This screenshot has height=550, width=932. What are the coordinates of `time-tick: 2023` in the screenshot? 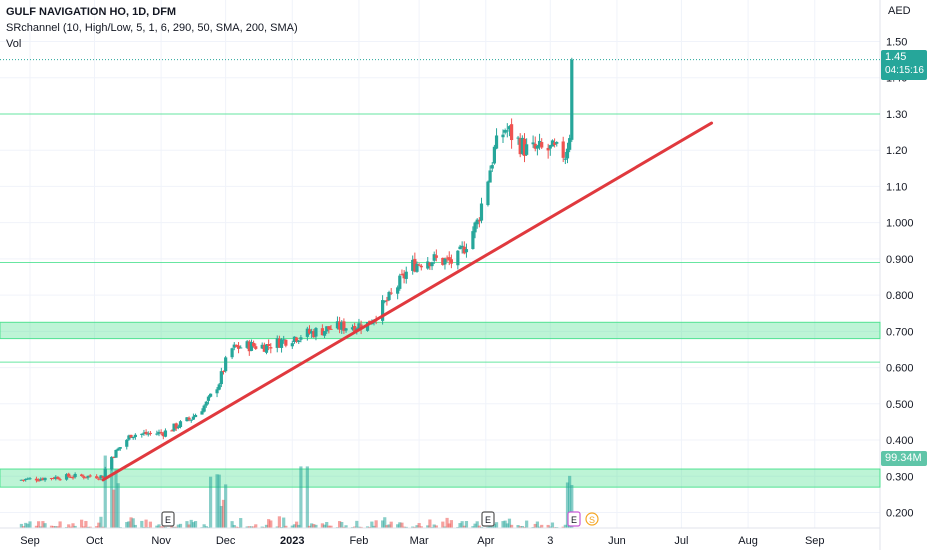 It's located at (292, 541).